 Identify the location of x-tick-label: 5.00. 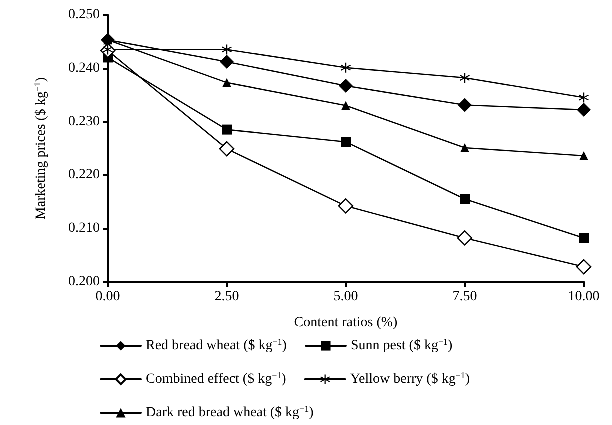
(346, 297).